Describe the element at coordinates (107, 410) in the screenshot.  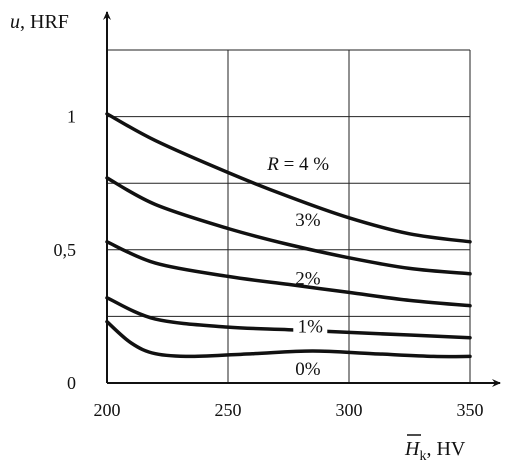
I see `x-tick-label: 200` at that location.